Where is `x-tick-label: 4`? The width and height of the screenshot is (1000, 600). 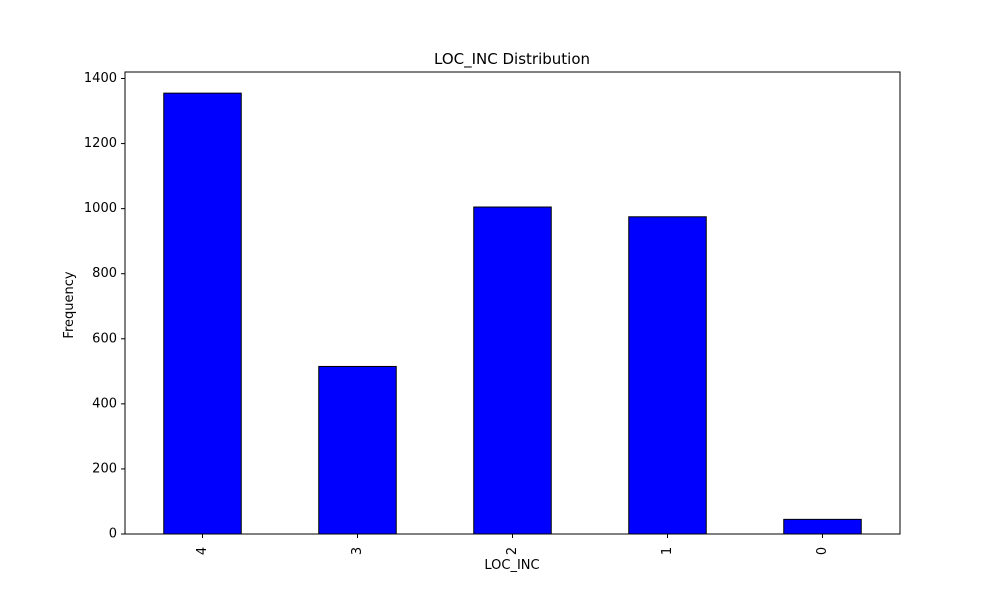
x-tick-label: 4 is located at coordinates (202, 551).